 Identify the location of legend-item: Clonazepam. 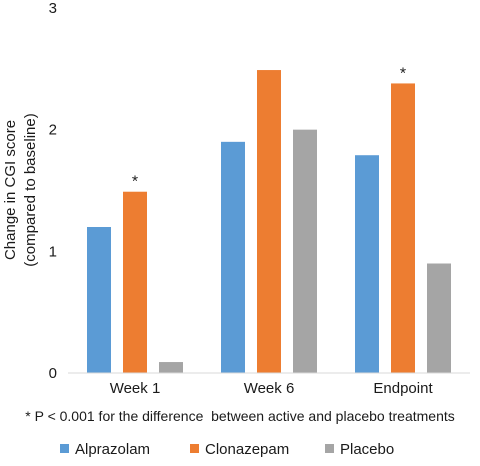
(239, 449).